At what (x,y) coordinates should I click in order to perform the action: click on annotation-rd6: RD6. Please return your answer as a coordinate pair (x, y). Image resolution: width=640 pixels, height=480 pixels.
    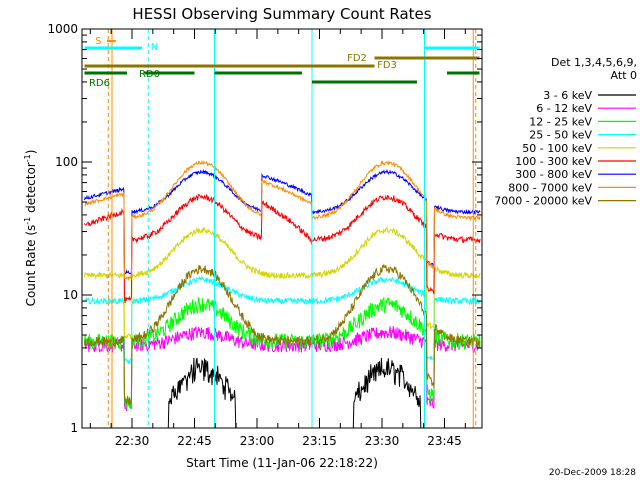
    Looking at the image, I should click on (99, 83).